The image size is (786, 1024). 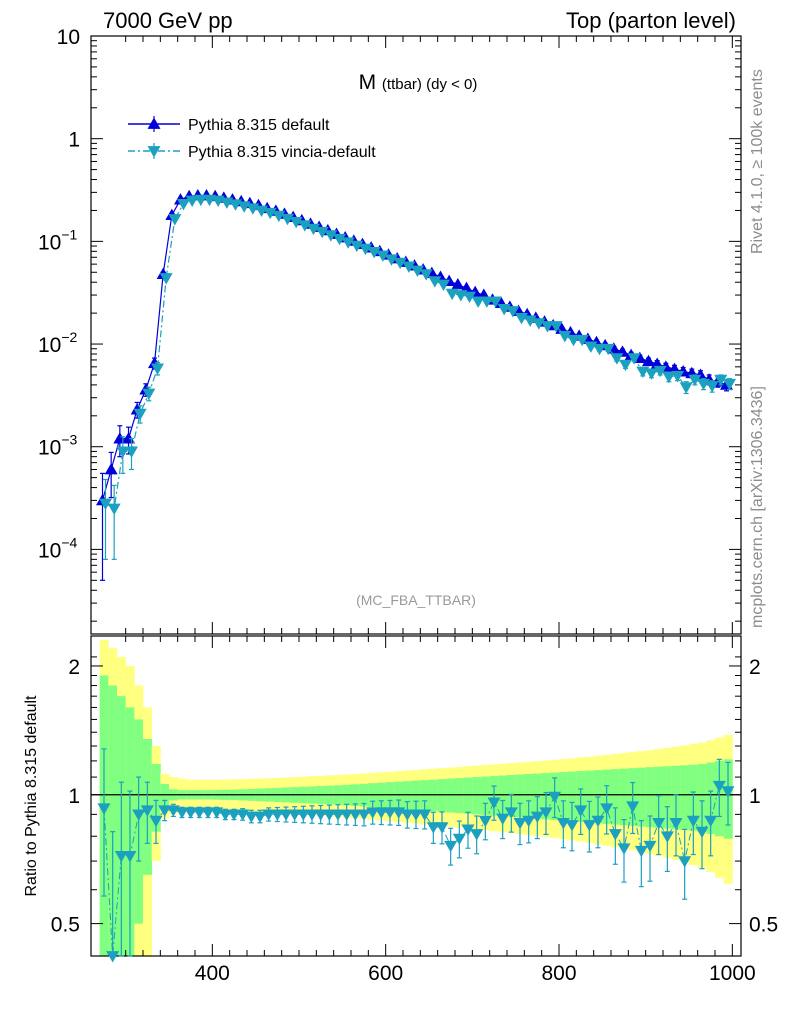 I want to click on ratio-y-tick-label-right: 0.5, so click(x=763, y=925).